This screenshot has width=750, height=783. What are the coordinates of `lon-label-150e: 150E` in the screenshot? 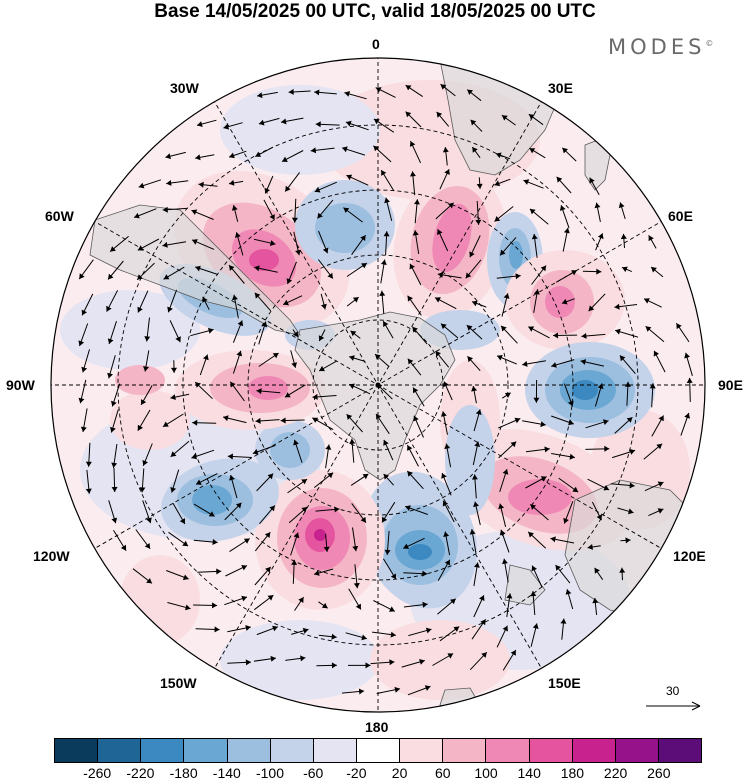 It's located at (564, 683).